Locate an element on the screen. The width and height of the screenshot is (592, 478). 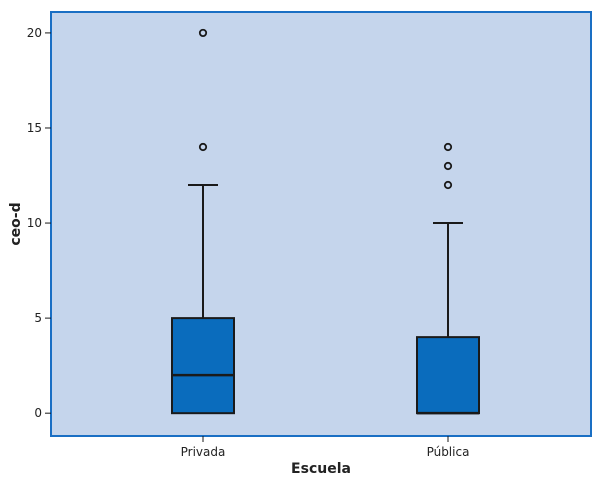
y-axis: 0 5 10 15 20 is located at coordinates (39, 223).